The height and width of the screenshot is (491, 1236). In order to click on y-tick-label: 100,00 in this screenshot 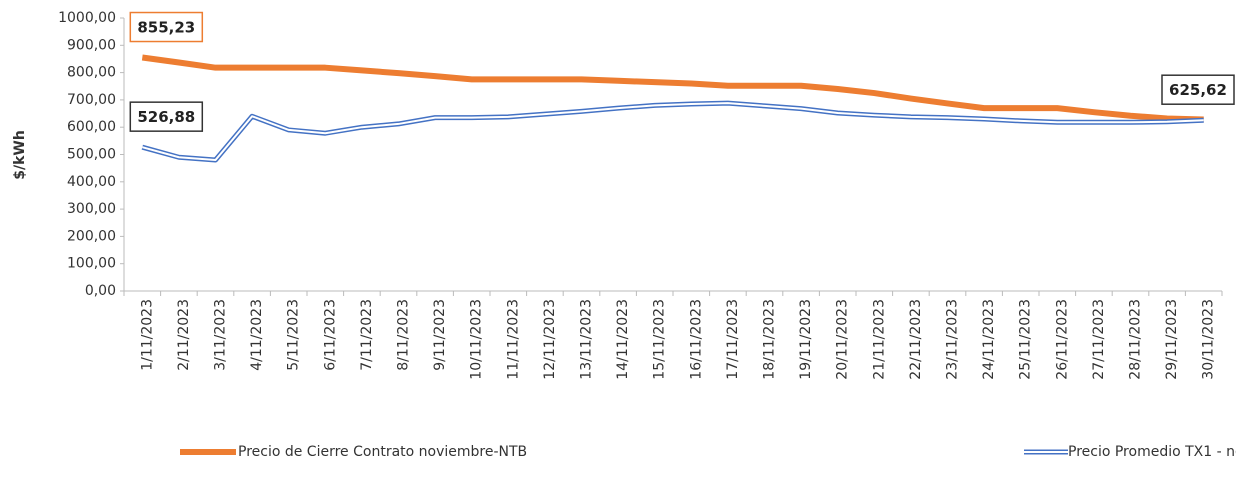, I will do `click(91, 264)`.